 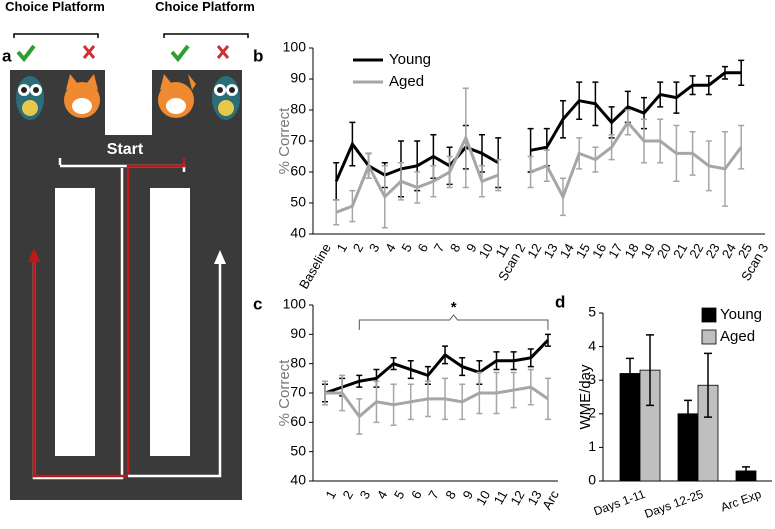 What do you see at coordinates (583, 251) in the screenshot?
I see `x-tick-label: 15` at bounding box center [583, 251].